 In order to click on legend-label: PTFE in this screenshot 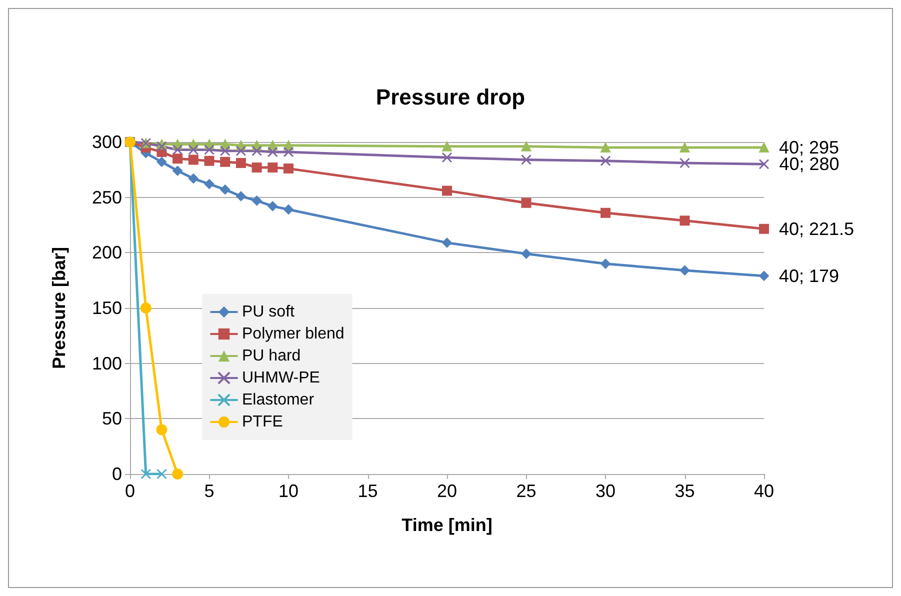, I will do `click(262, 422)`.